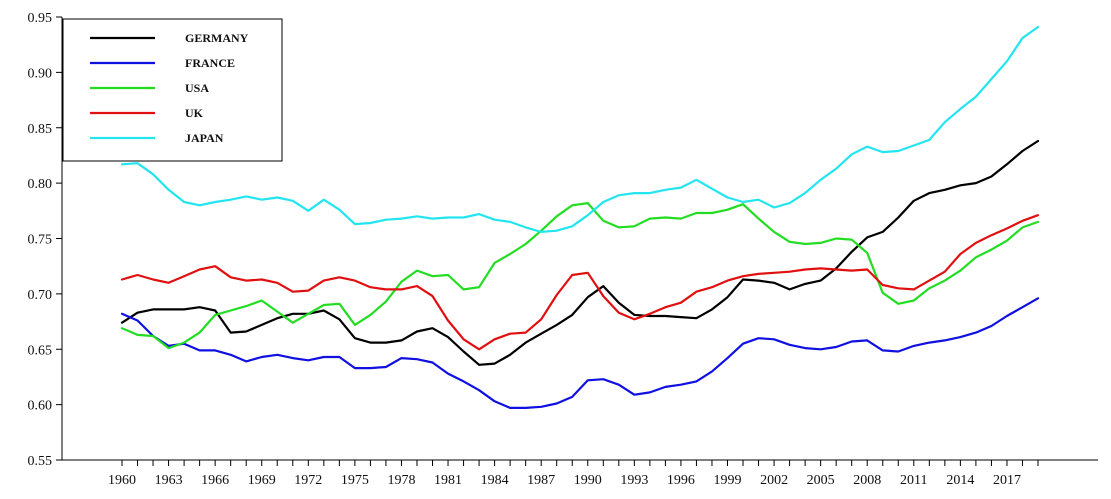 This screenshot has height=499, width=1111. Describe the element at coordinates (215, 480) in the screenshot. I see `x-tick-label: 1966` at that location.